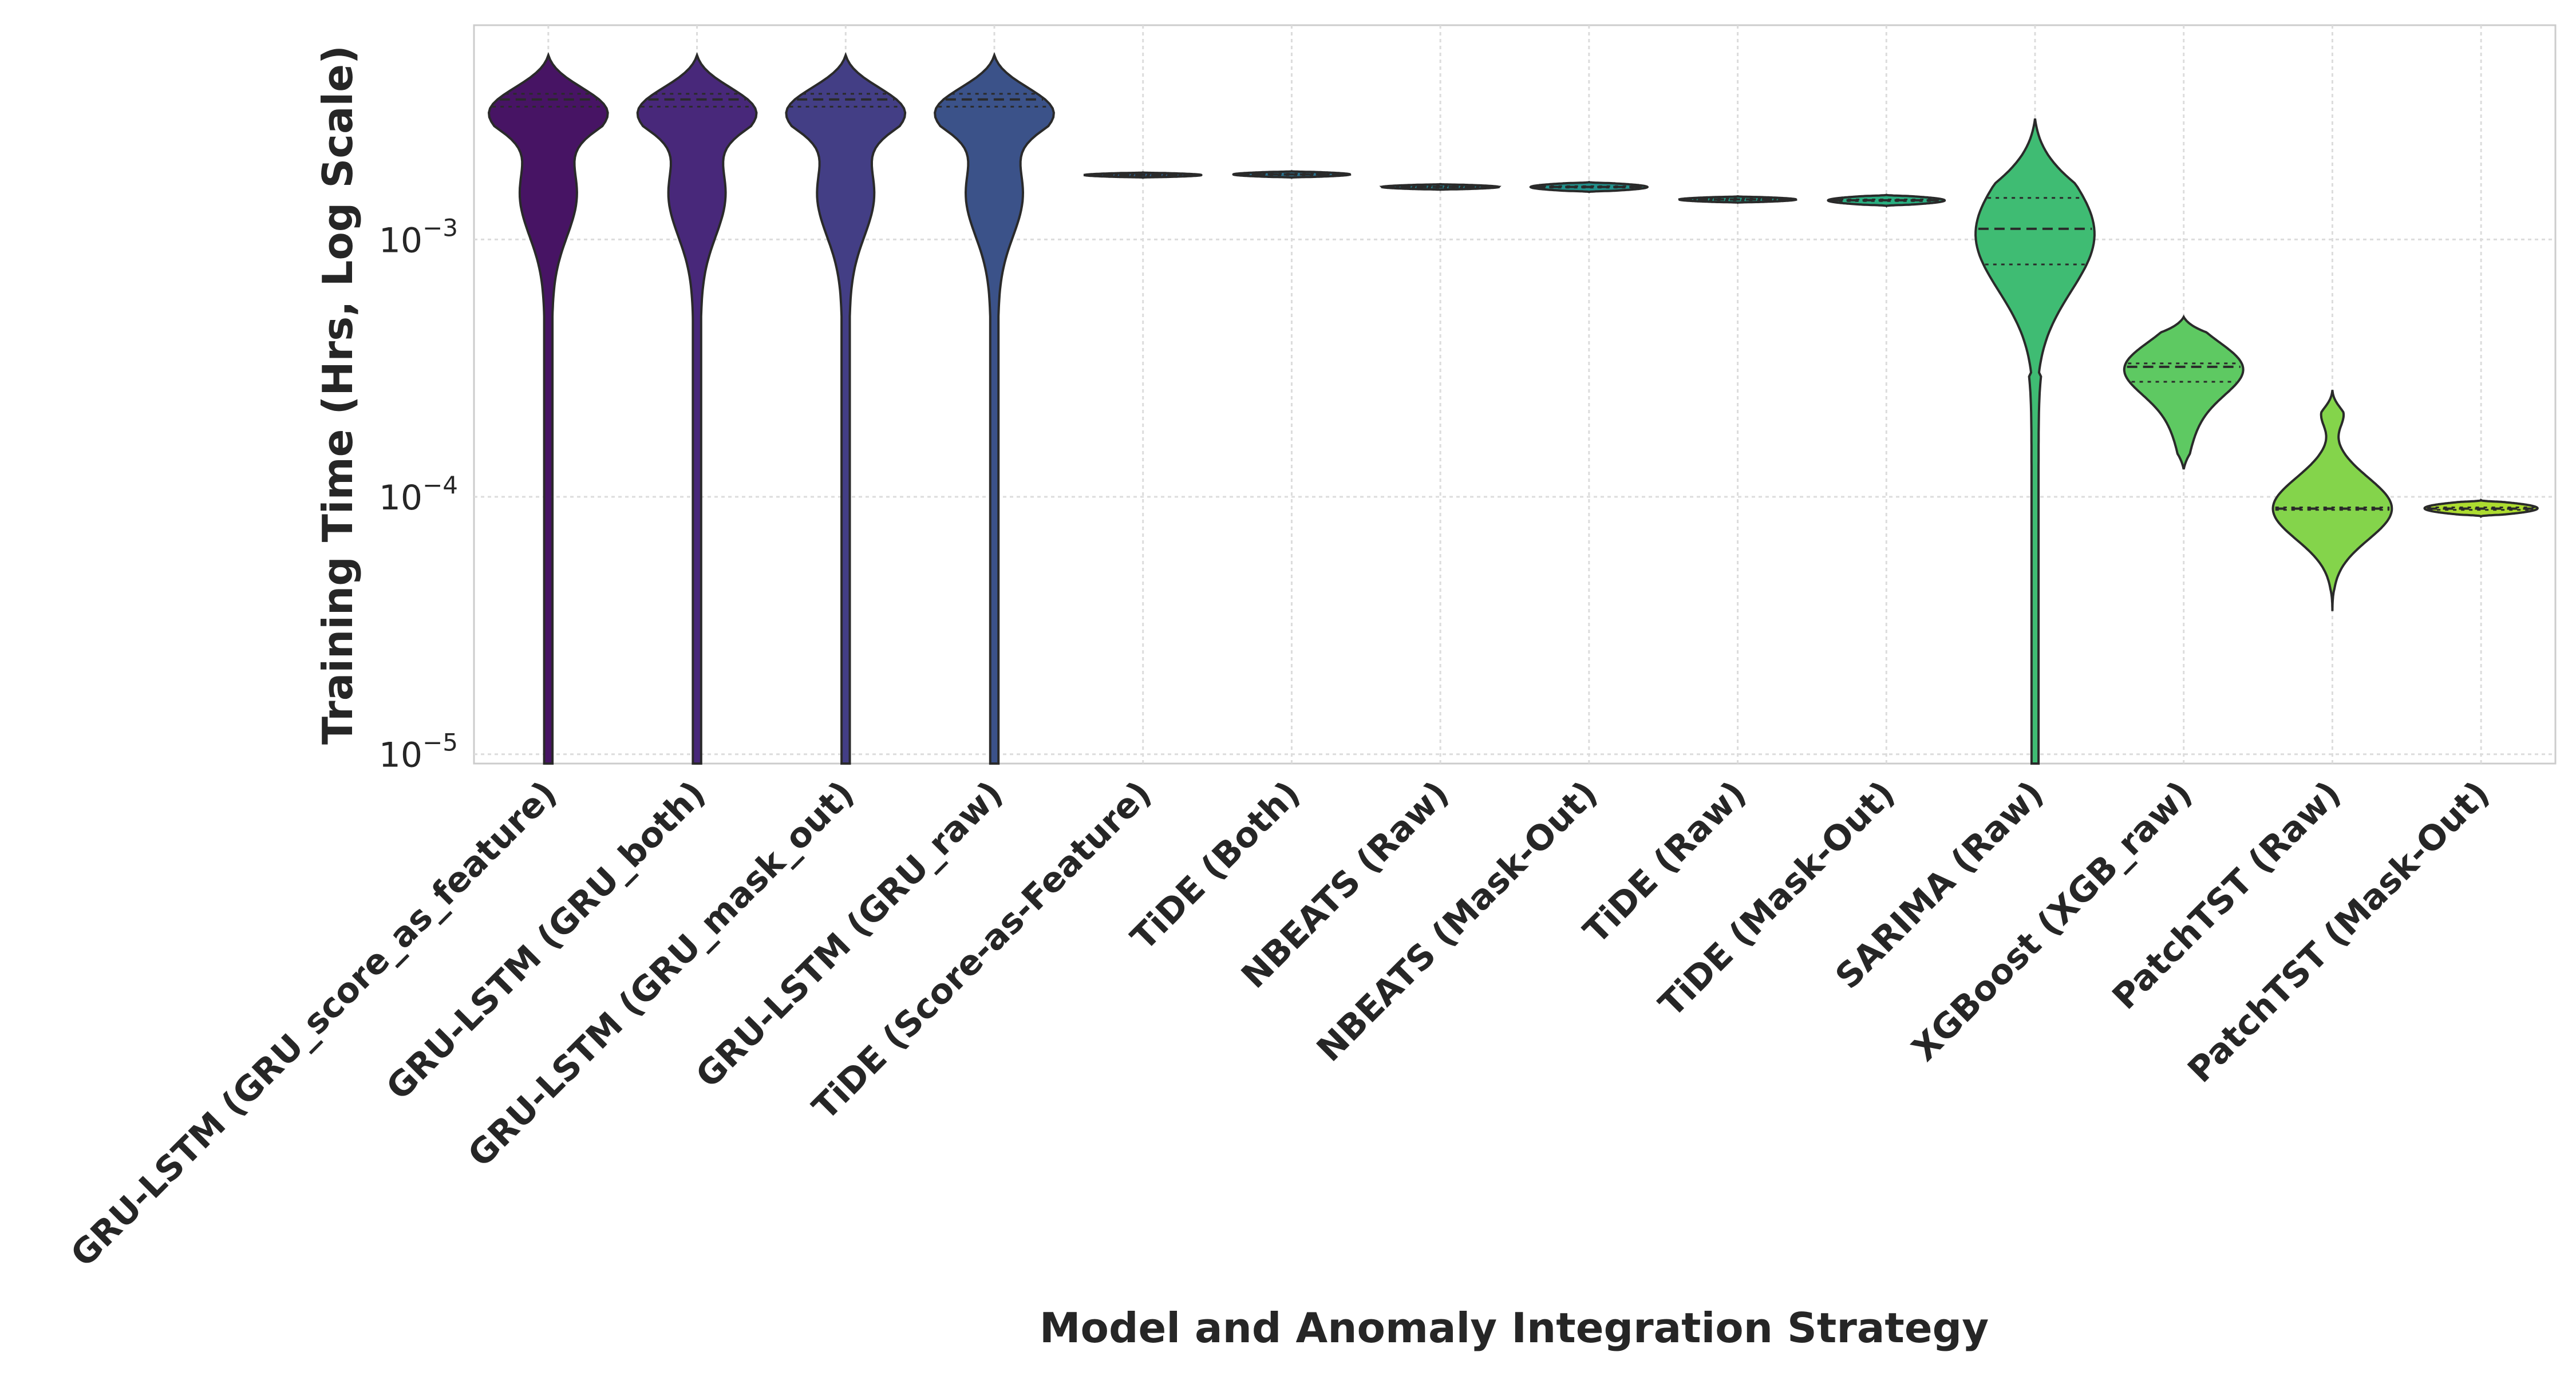  Describe the element at coordinates (338, 395) in the screenshot. I see `y-axis-label: Training Time (Hrs, Log Scale)` at that location.